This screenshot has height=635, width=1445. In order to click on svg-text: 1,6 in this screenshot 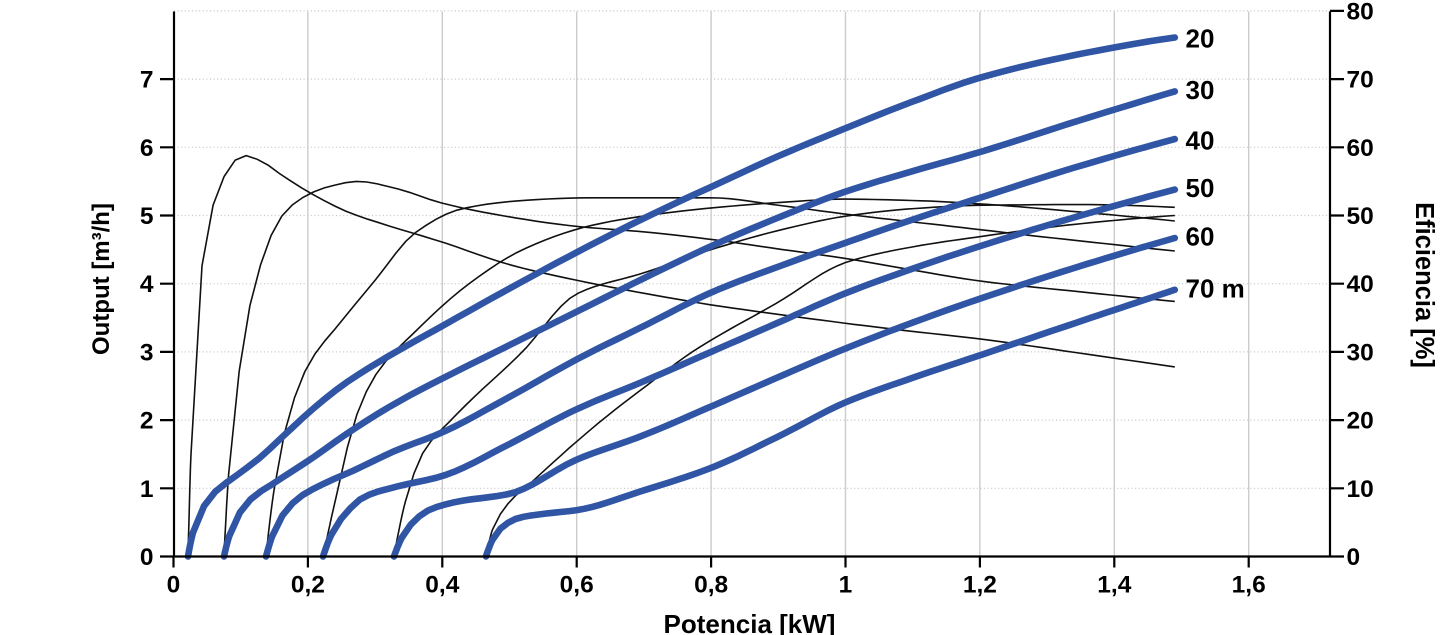, I will do `click(1249, 585)`.